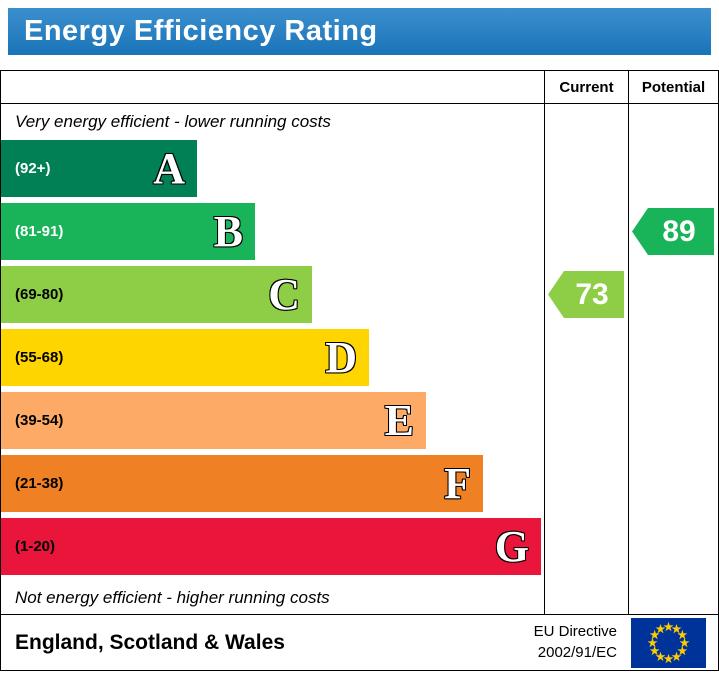  What do you see at coordinates (169, 168) in the screenshot?
I see `band-letter-a: A` at bounding box center [169, 168].